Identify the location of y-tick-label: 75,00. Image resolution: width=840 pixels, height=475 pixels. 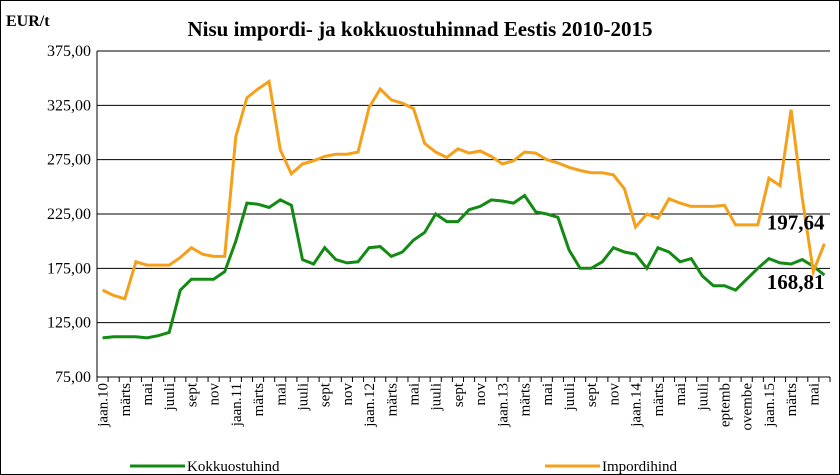
(73, 377).